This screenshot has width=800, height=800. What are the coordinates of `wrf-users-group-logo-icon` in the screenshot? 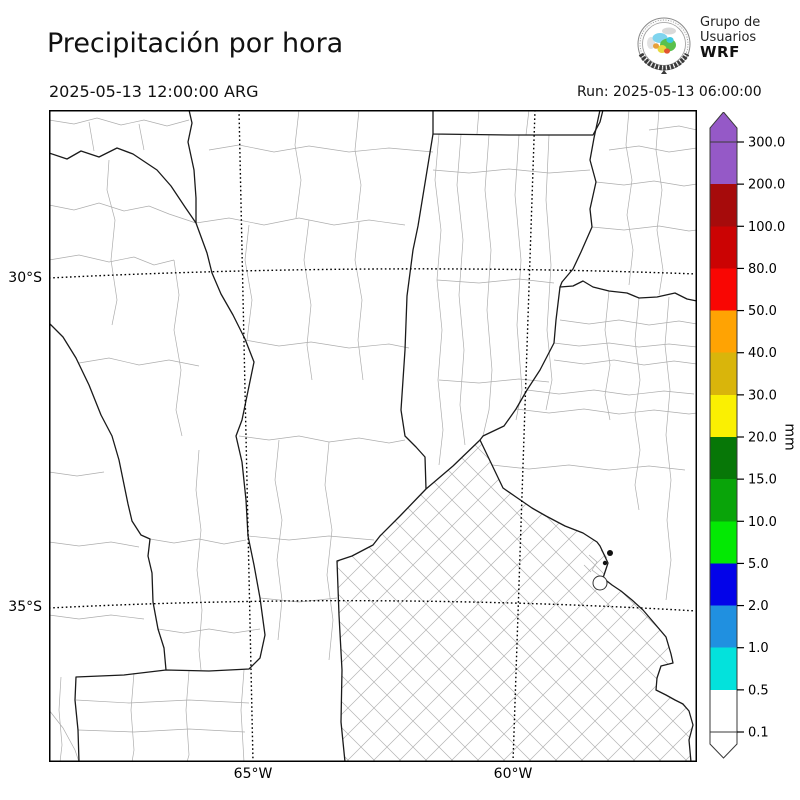 It's located at (664, 45).